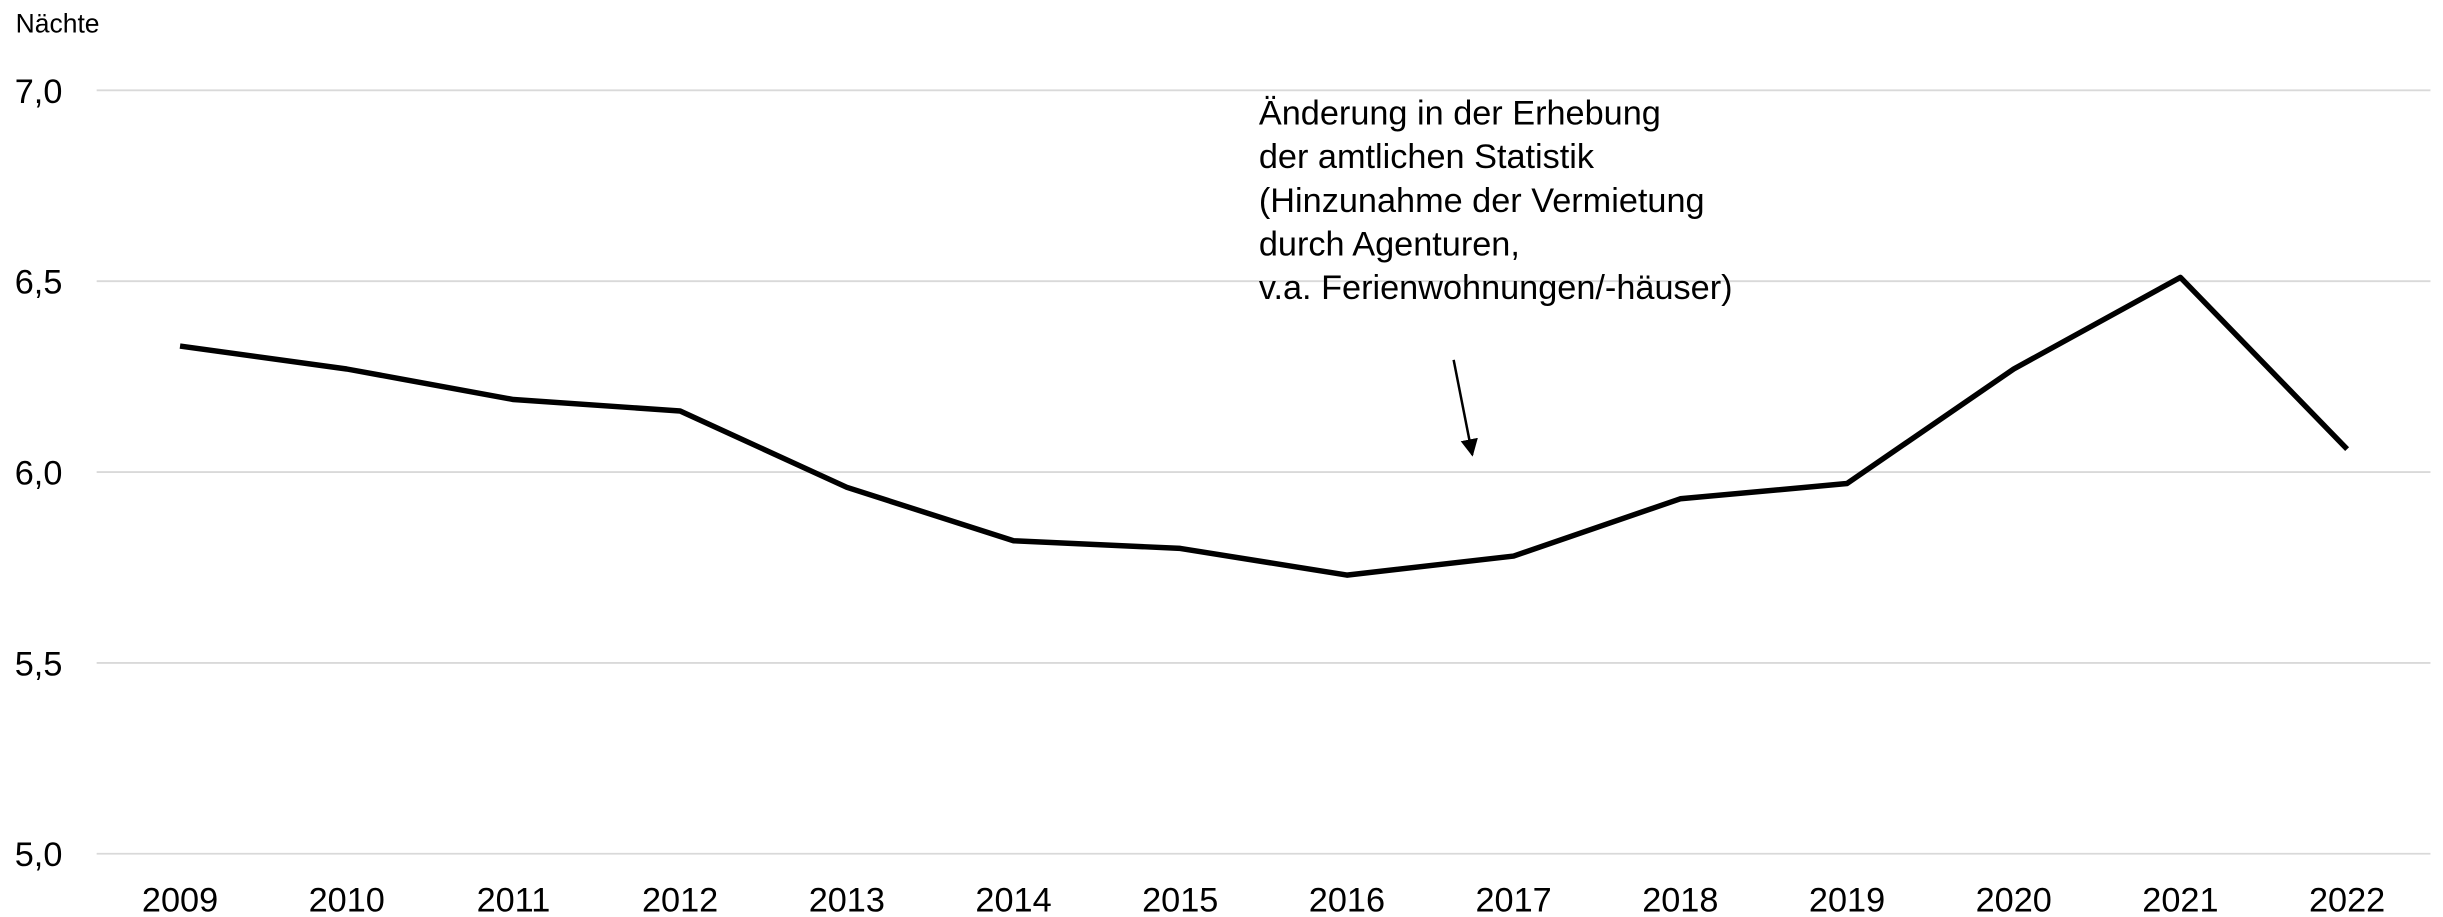 This screenshot has width=2443, height=917. I want to click on x-tick-label: 2021, so click(2180, 899).